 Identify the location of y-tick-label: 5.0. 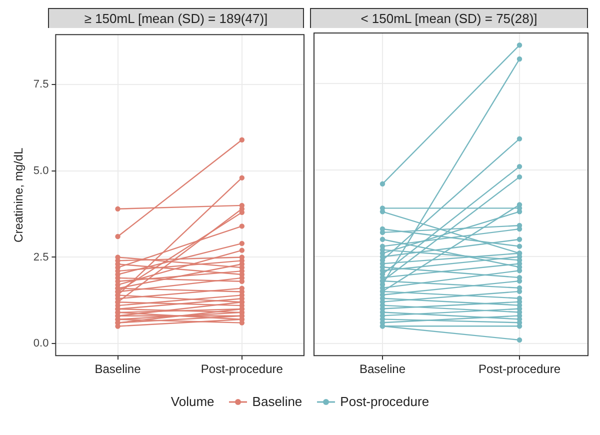
(41, 170).